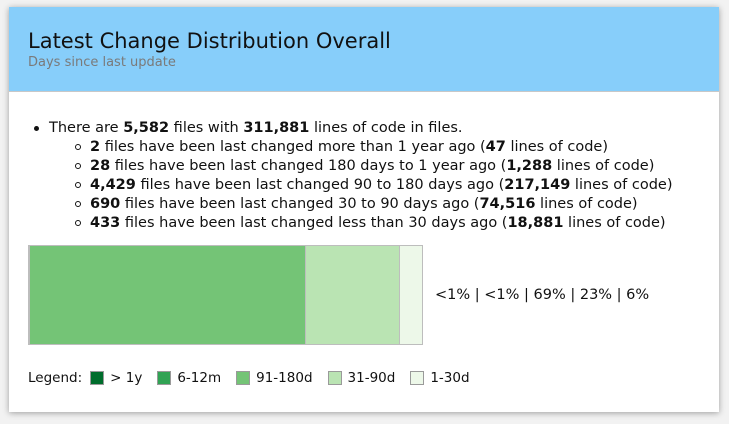 The image size is (729, 424). What do you see at coordinates (100, 166) in the screenshot?
I see `row-files: 28` at bounding box center [100, 166].